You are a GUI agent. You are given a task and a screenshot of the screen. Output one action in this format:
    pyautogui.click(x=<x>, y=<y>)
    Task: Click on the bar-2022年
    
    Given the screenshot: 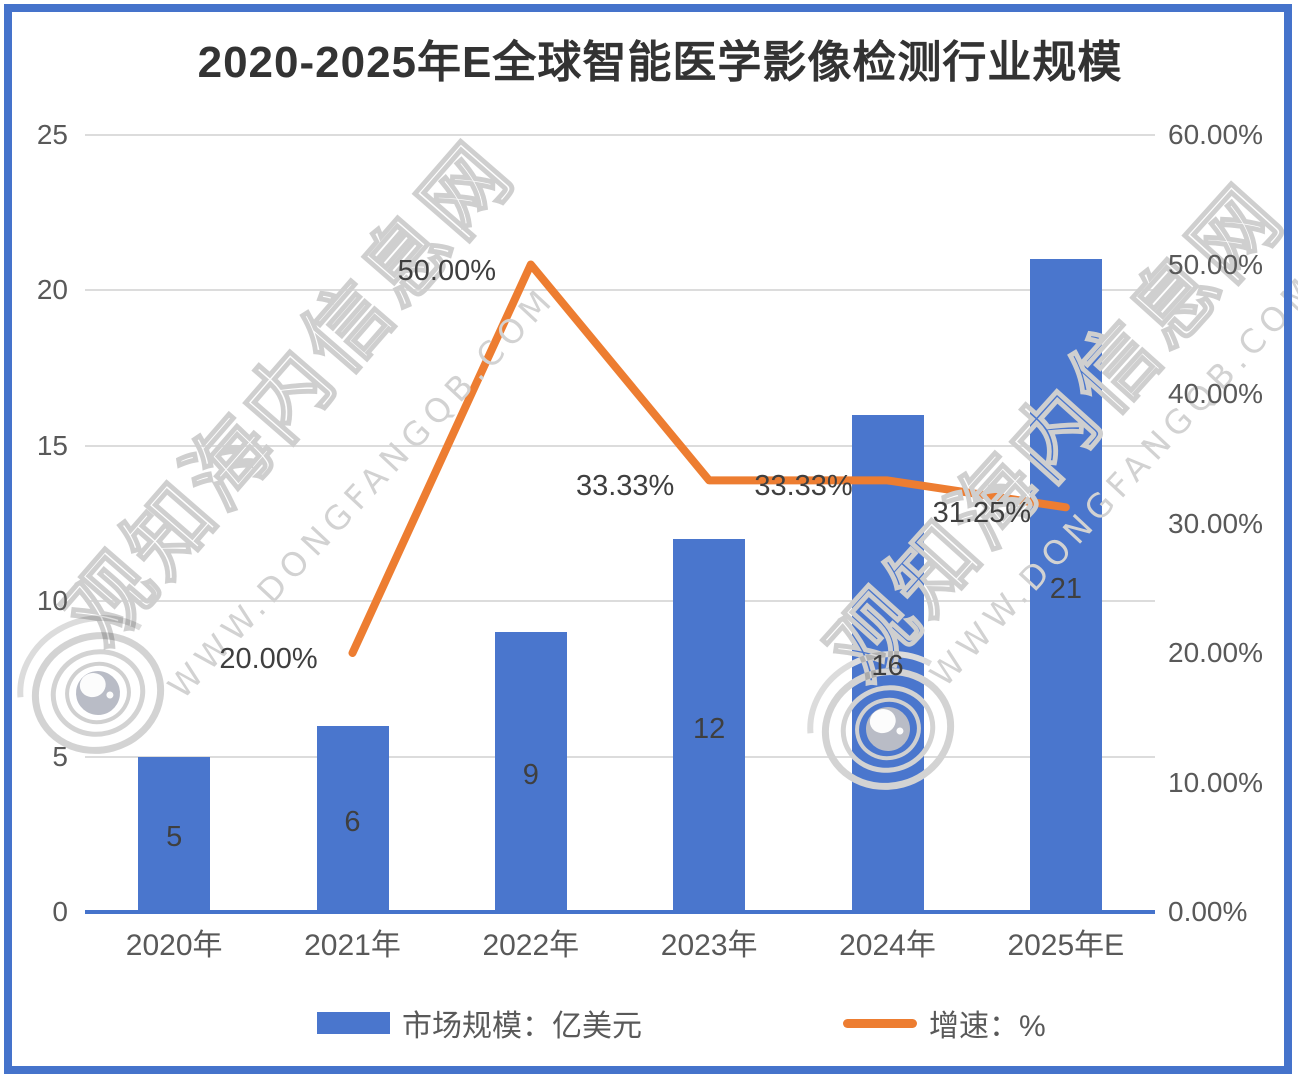 What is the action you would take?
    pyautogui.click(x=530, y=772)
    